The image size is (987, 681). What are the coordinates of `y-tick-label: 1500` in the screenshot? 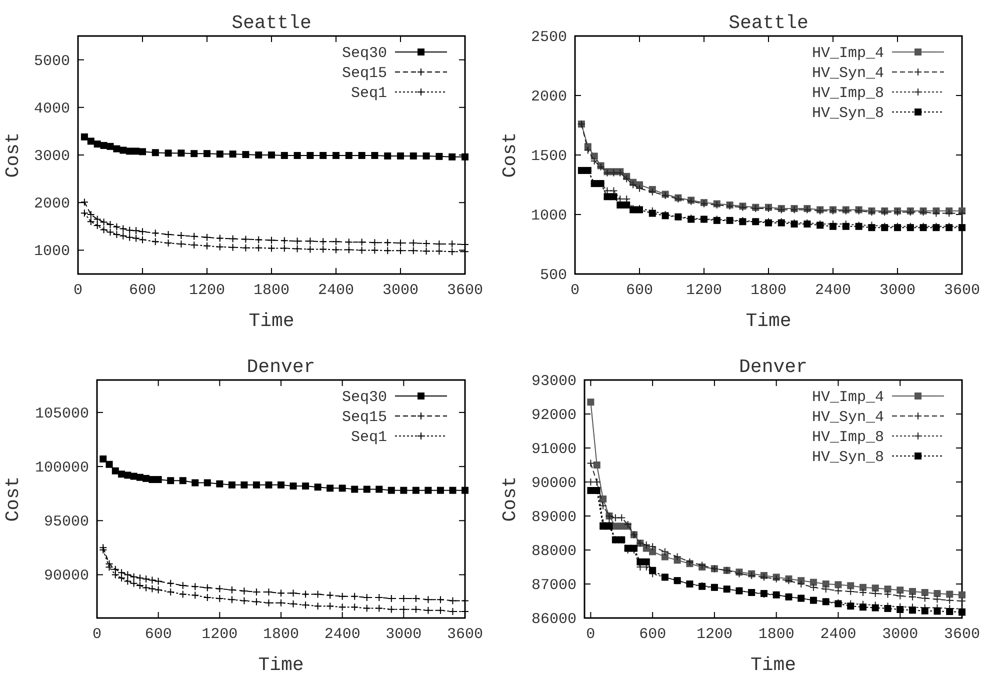 It's located at (548, 156).